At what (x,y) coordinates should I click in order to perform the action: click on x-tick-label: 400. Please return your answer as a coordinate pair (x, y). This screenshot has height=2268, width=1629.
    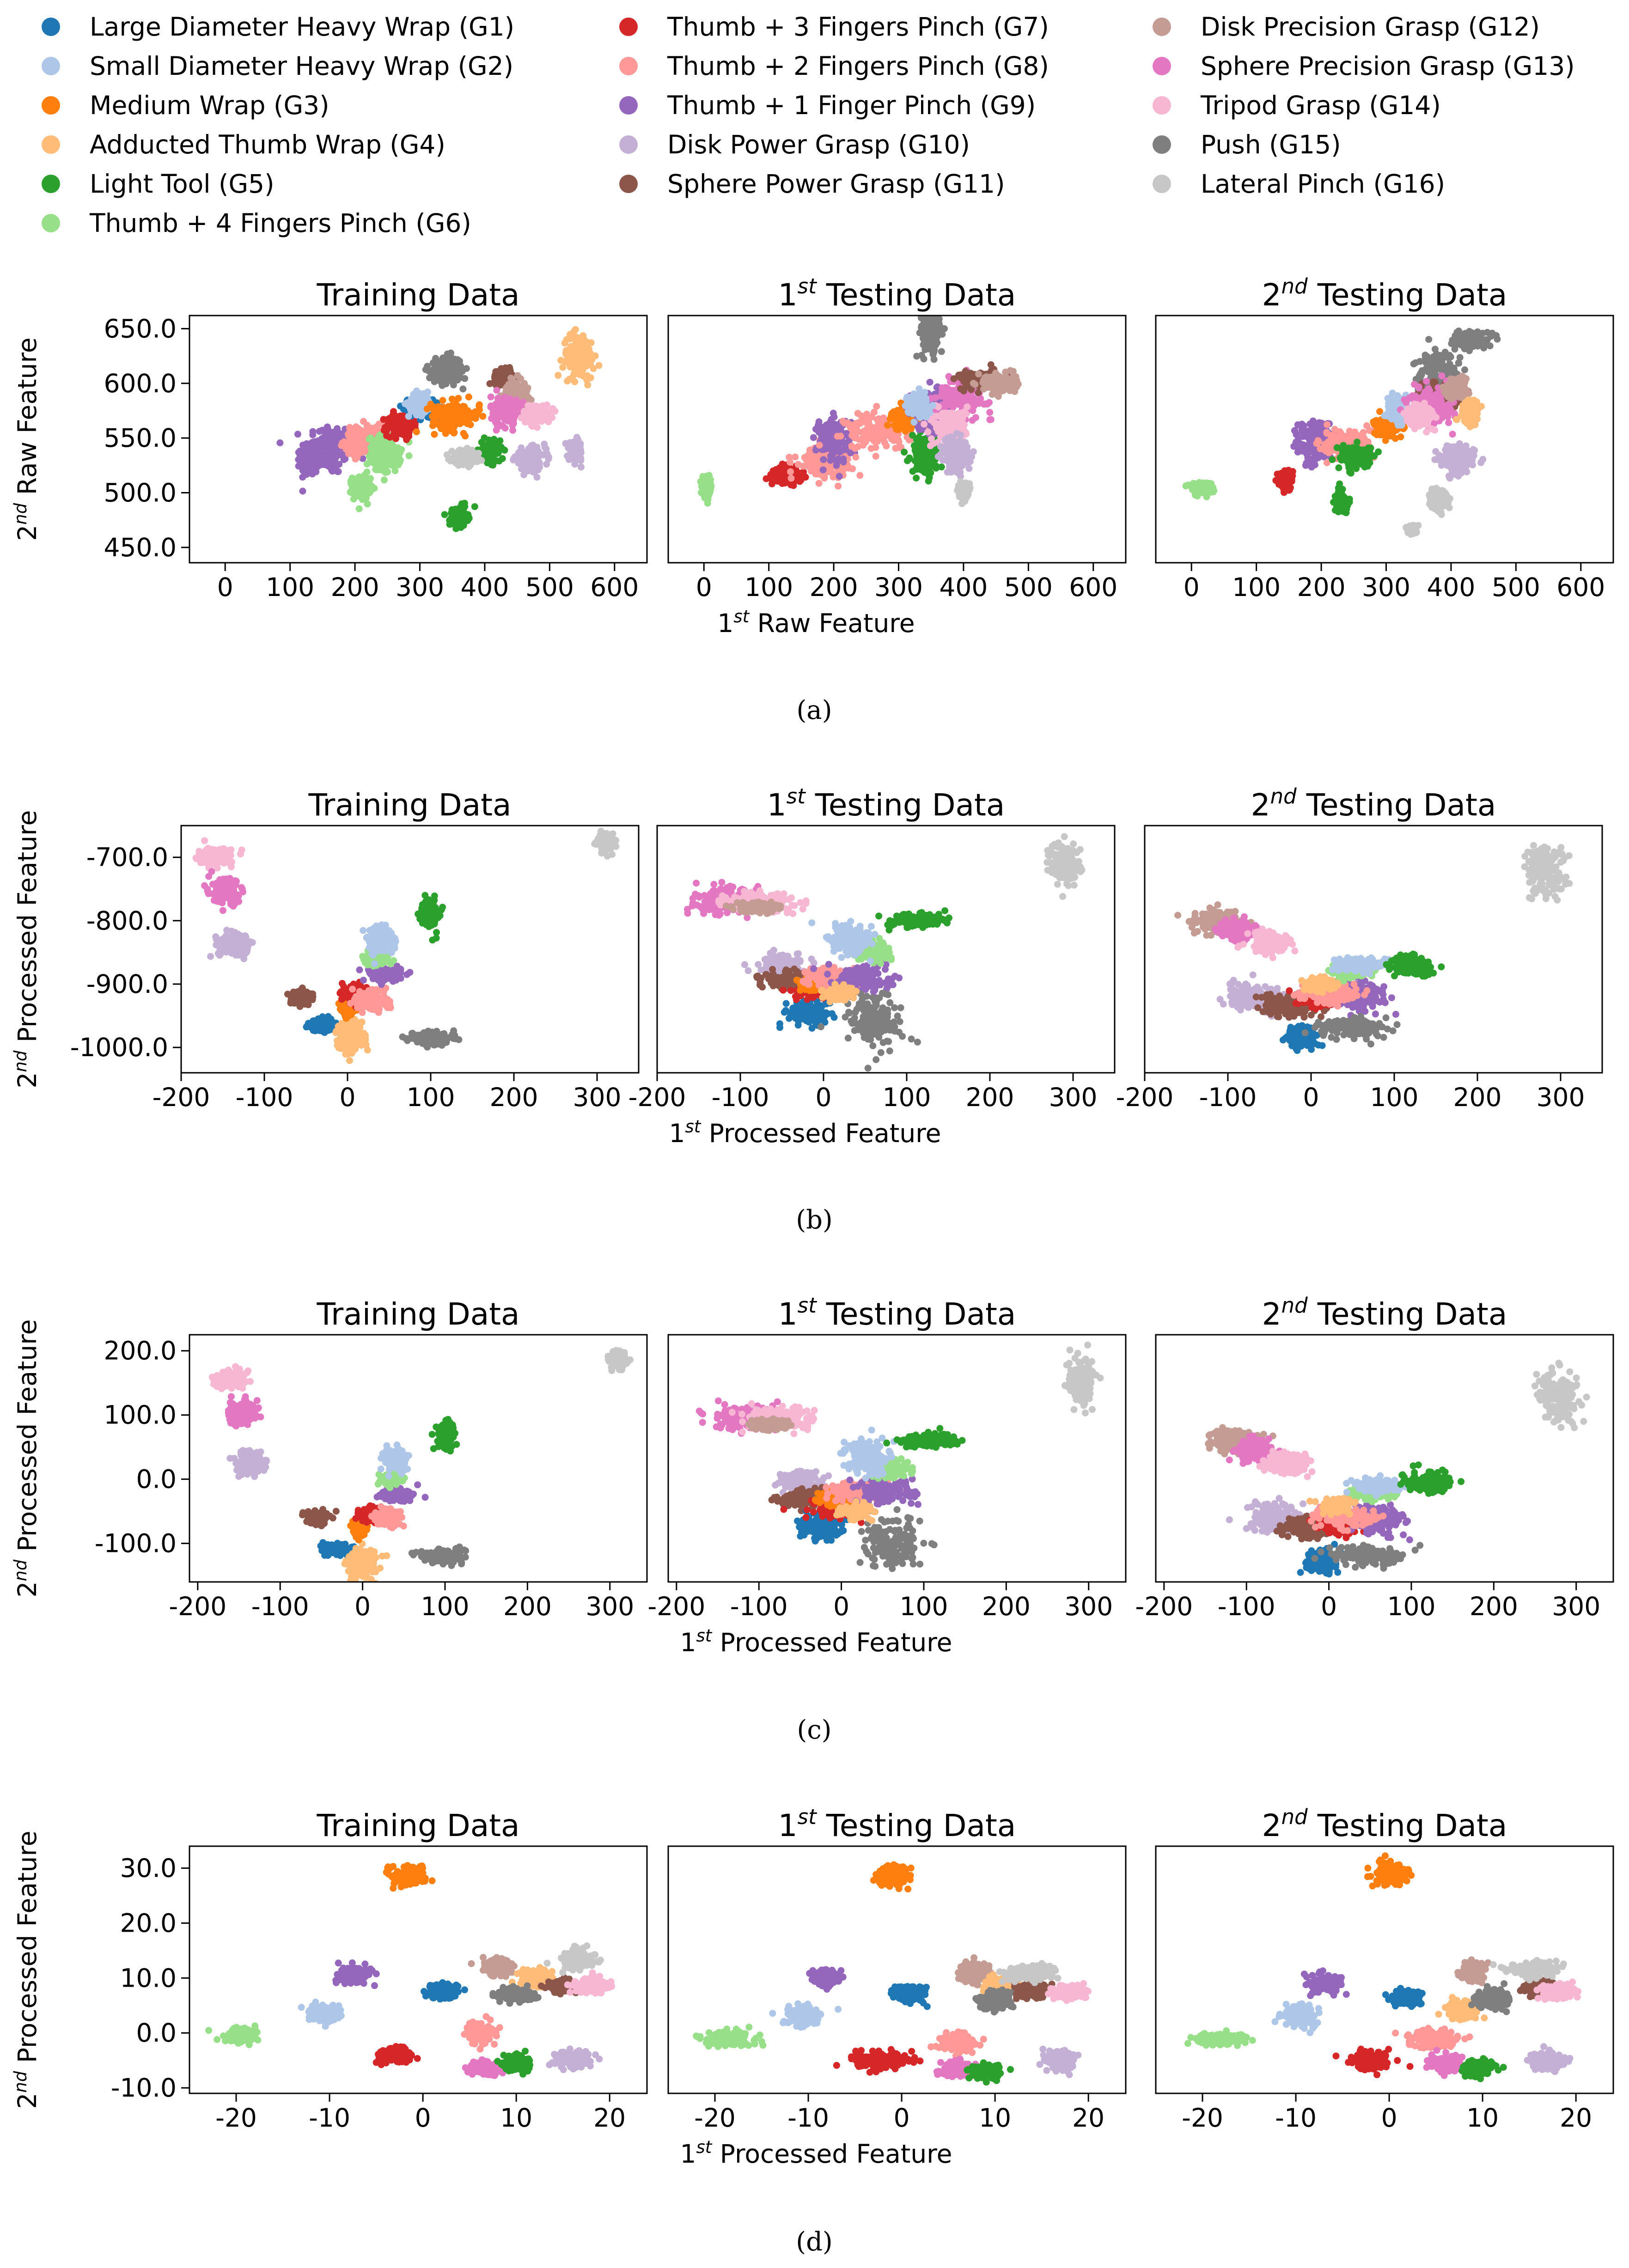
    Looking at the image, I should click on (485, 587).